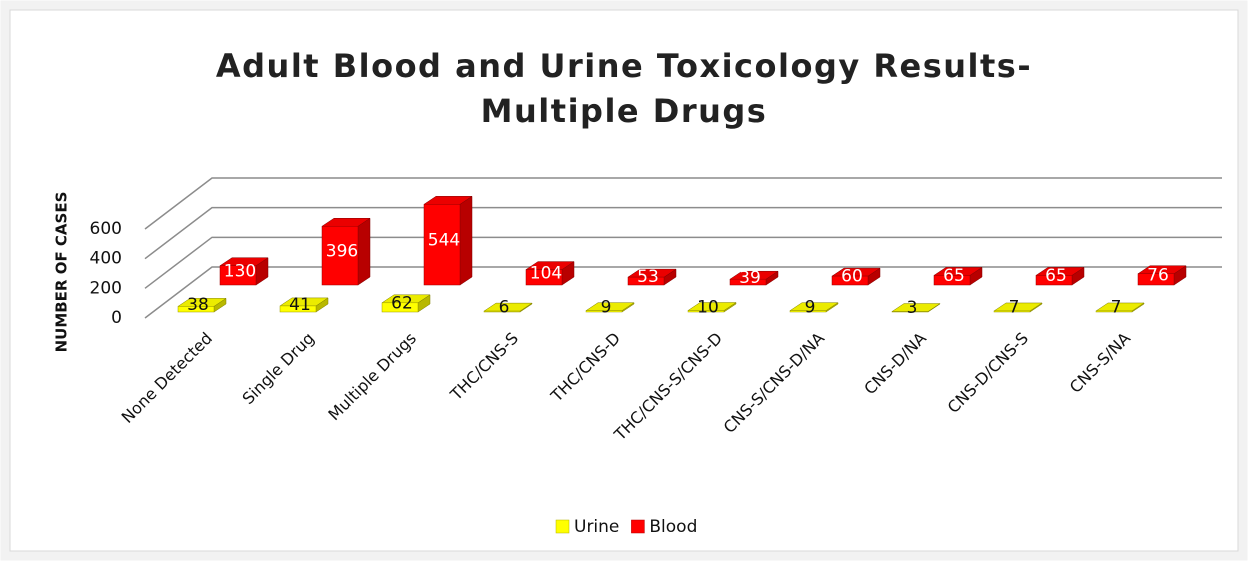  Describe the element at coordinates (912, 308) in the screenshot. I see `value-label: 3` at that location.